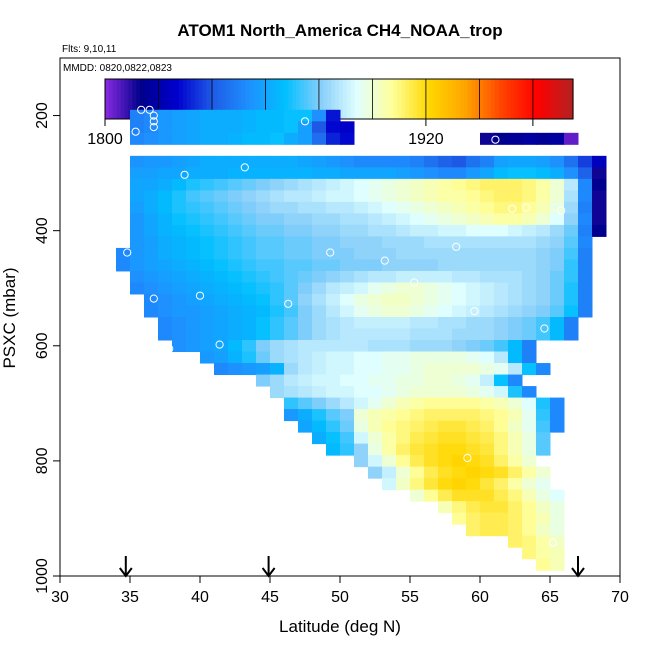  Describe the element at coordinates (135, 131) in the screenshot. I see `observation-point` at that location.